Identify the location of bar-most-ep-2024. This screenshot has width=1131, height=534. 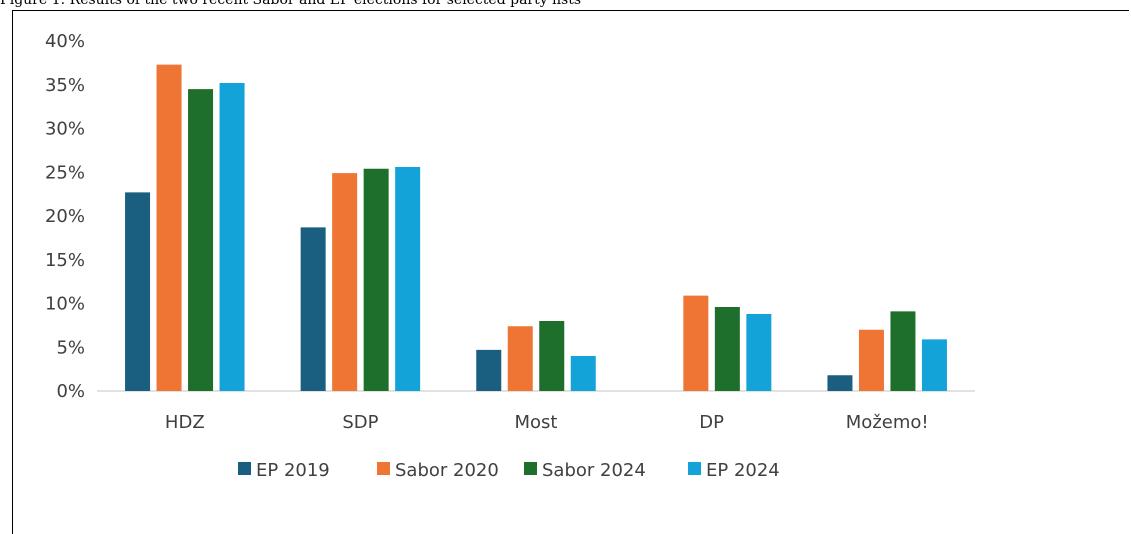
(583, 373).